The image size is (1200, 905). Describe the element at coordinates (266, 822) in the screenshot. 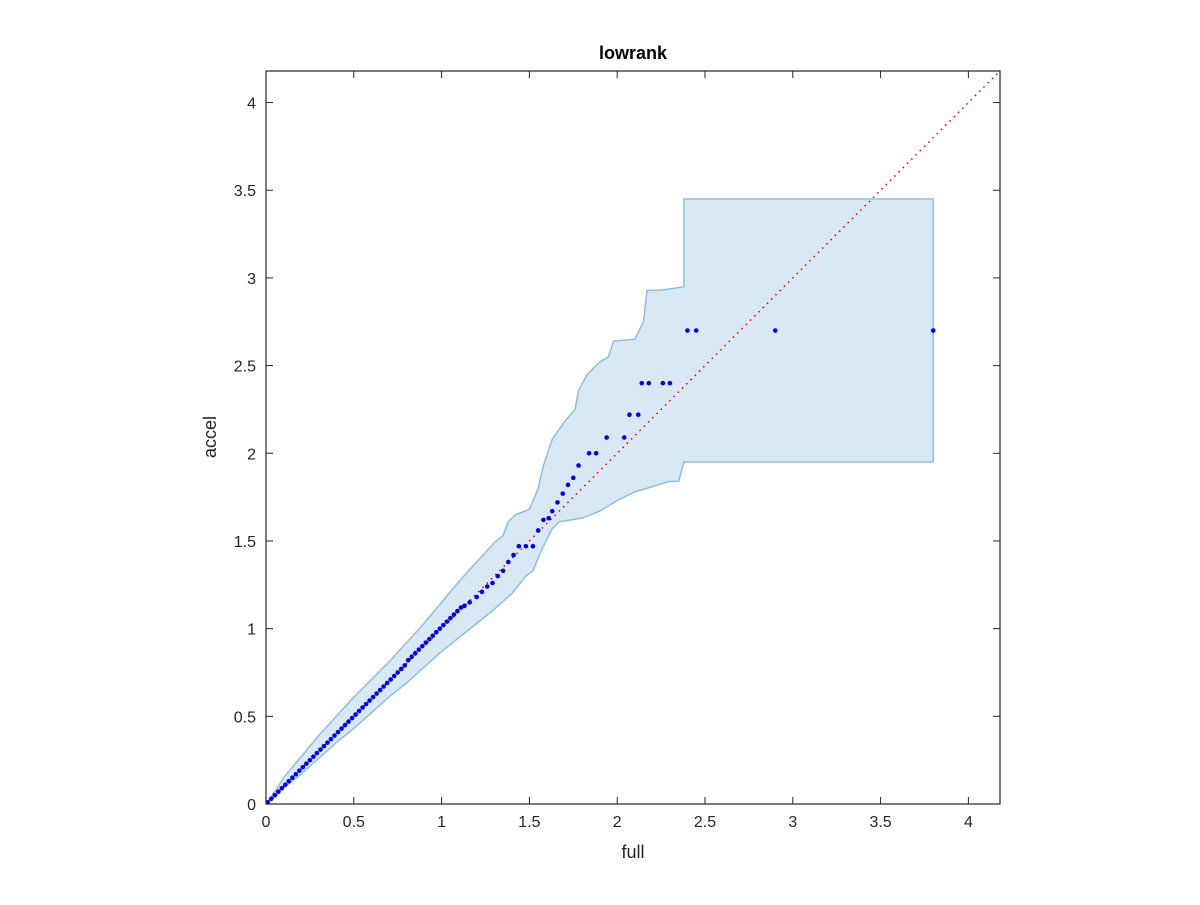

I see `x-tick-label: 0` at that location.